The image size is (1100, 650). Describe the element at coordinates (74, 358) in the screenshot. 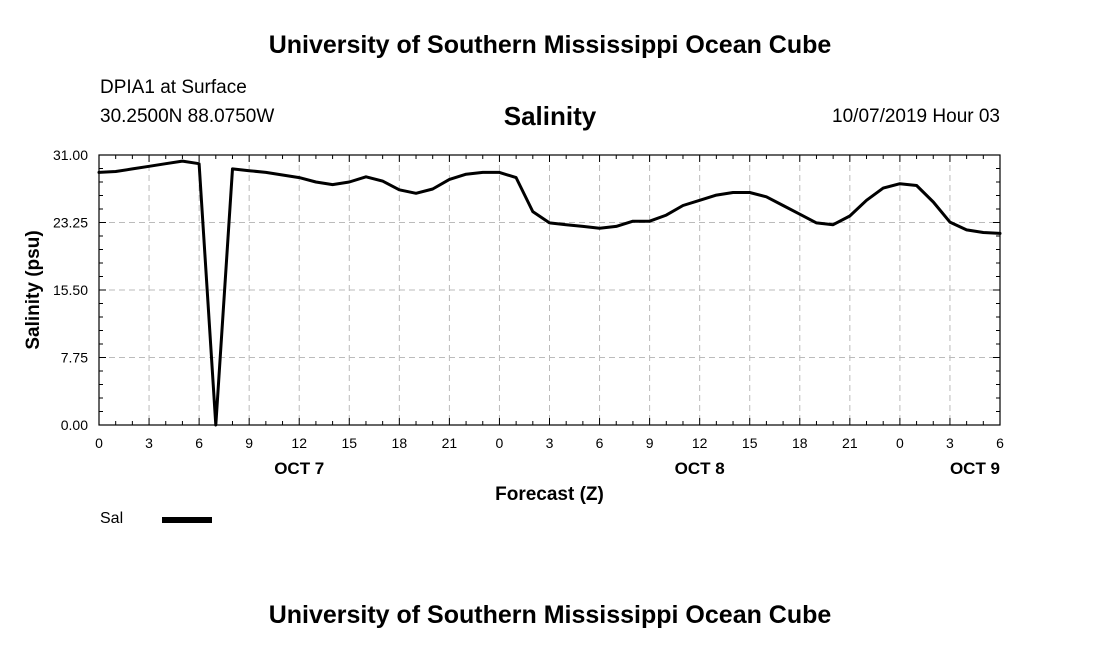

I see `y-tick-label: 7.75` at that location.